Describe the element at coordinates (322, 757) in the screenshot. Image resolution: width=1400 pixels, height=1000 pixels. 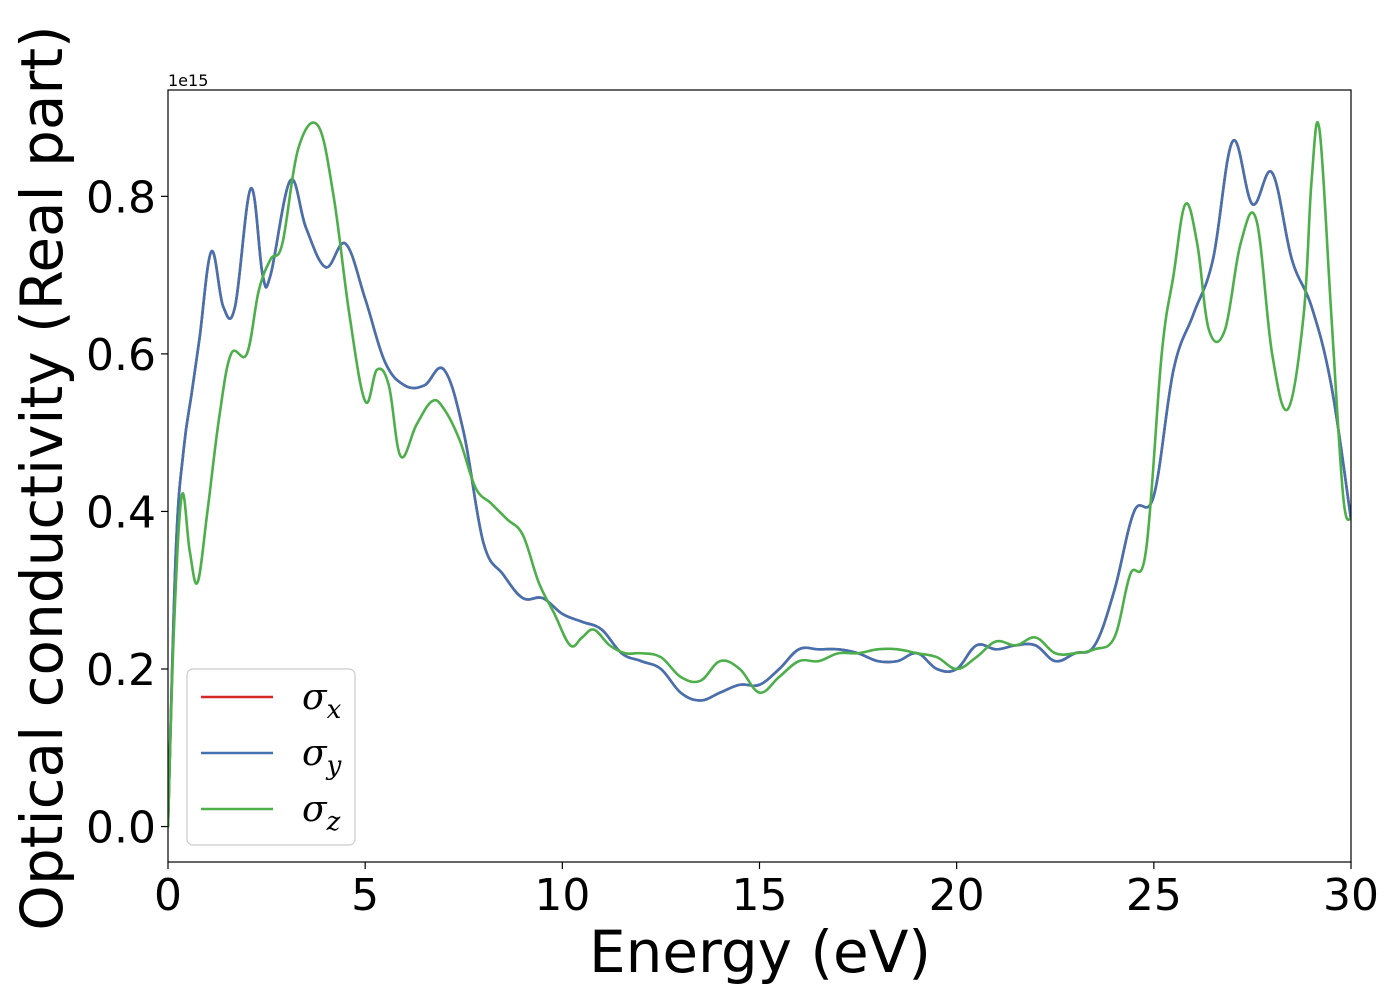
I see `legend-label-y: σy` at that location.